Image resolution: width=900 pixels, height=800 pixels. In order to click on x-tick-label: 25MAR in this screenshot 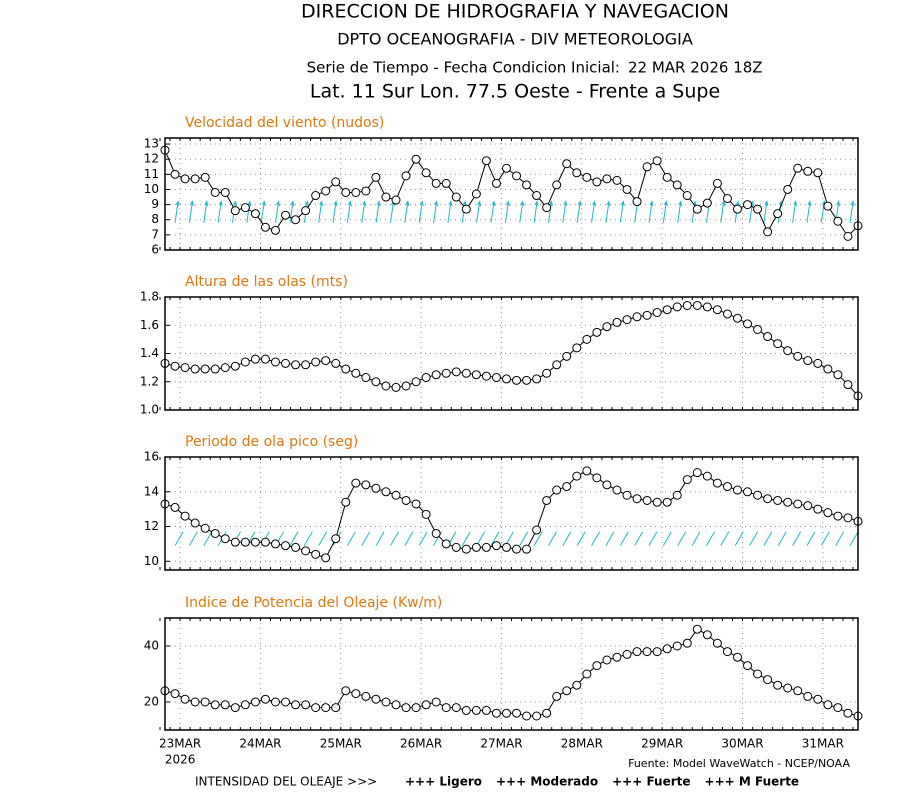, I will do `click(341, 744)`.